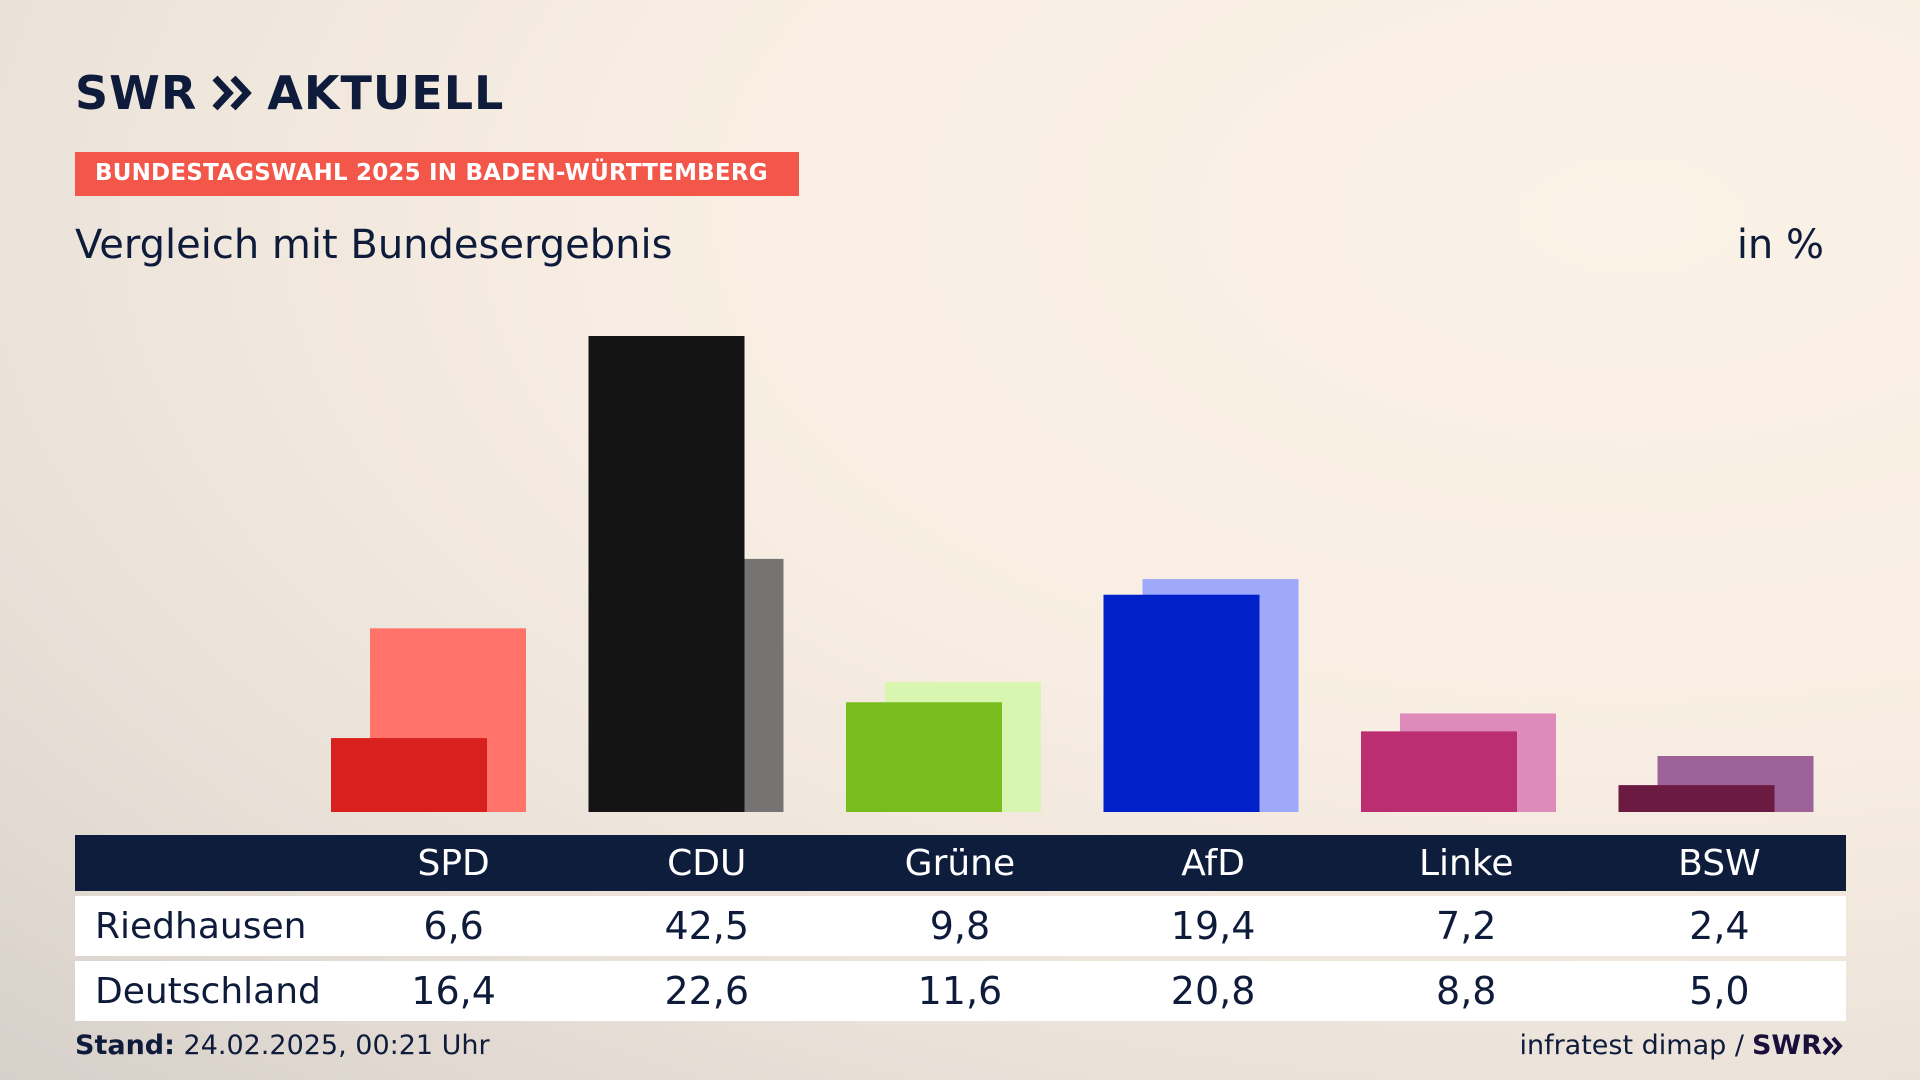  I want to click on row-label-deutschland: Deutschland, so click(208, 991).